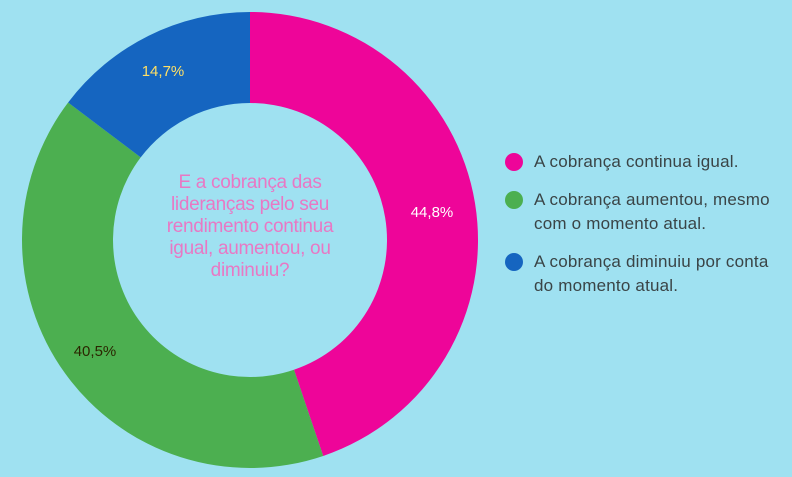  Describe the element at coordinates (432, 212) in the screenshot. I see `slice-percent-label: 44,8%` at that location.